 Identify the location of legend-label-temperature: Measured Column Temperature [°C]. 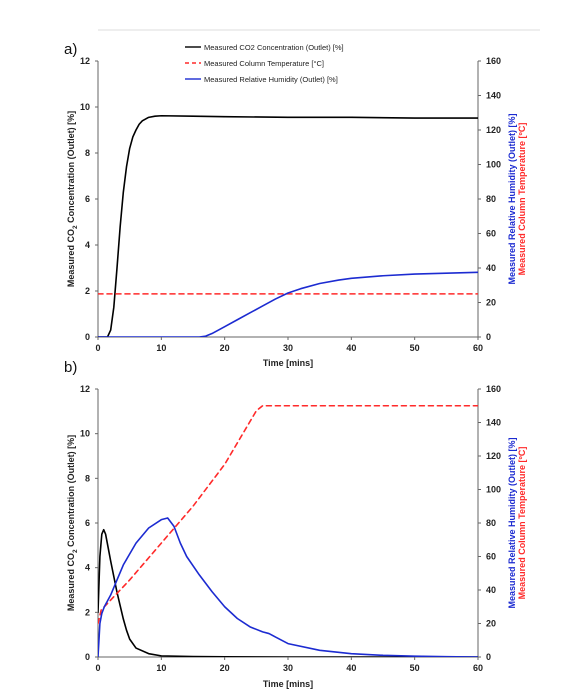
(264, 63).